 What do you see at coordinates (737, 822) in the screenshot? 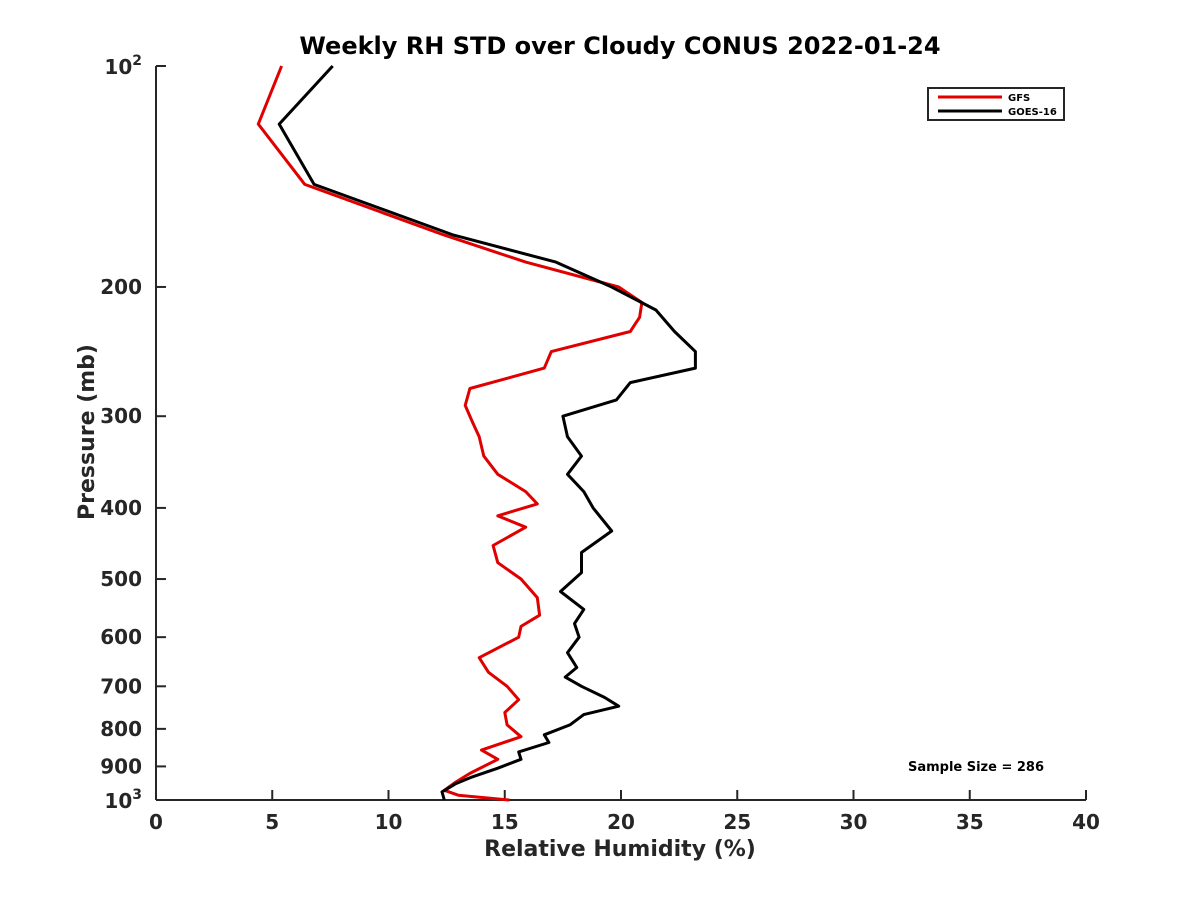
I see `x-tick-label: 25` at bounding box center [737, 822].